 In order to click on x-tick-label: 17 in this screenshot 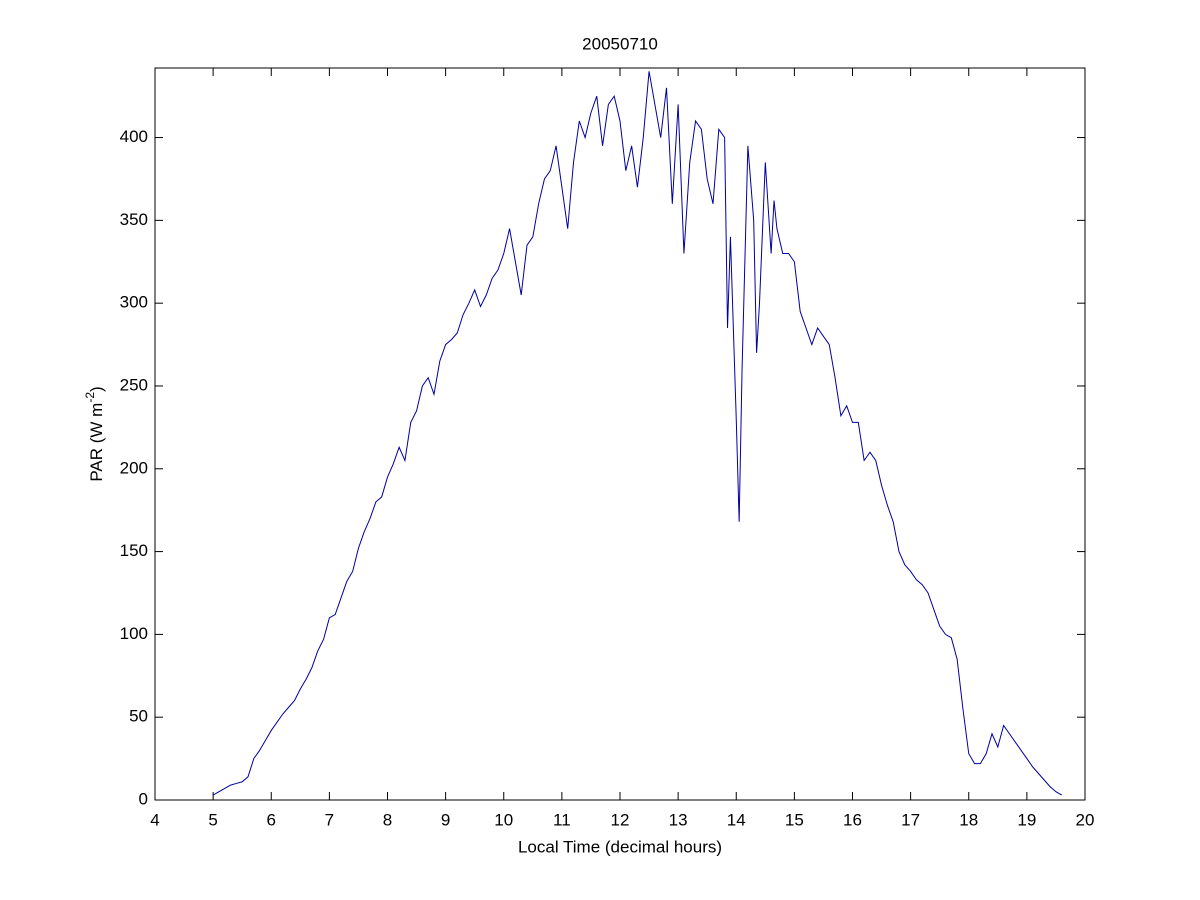, I will do `click(910, 819)`.